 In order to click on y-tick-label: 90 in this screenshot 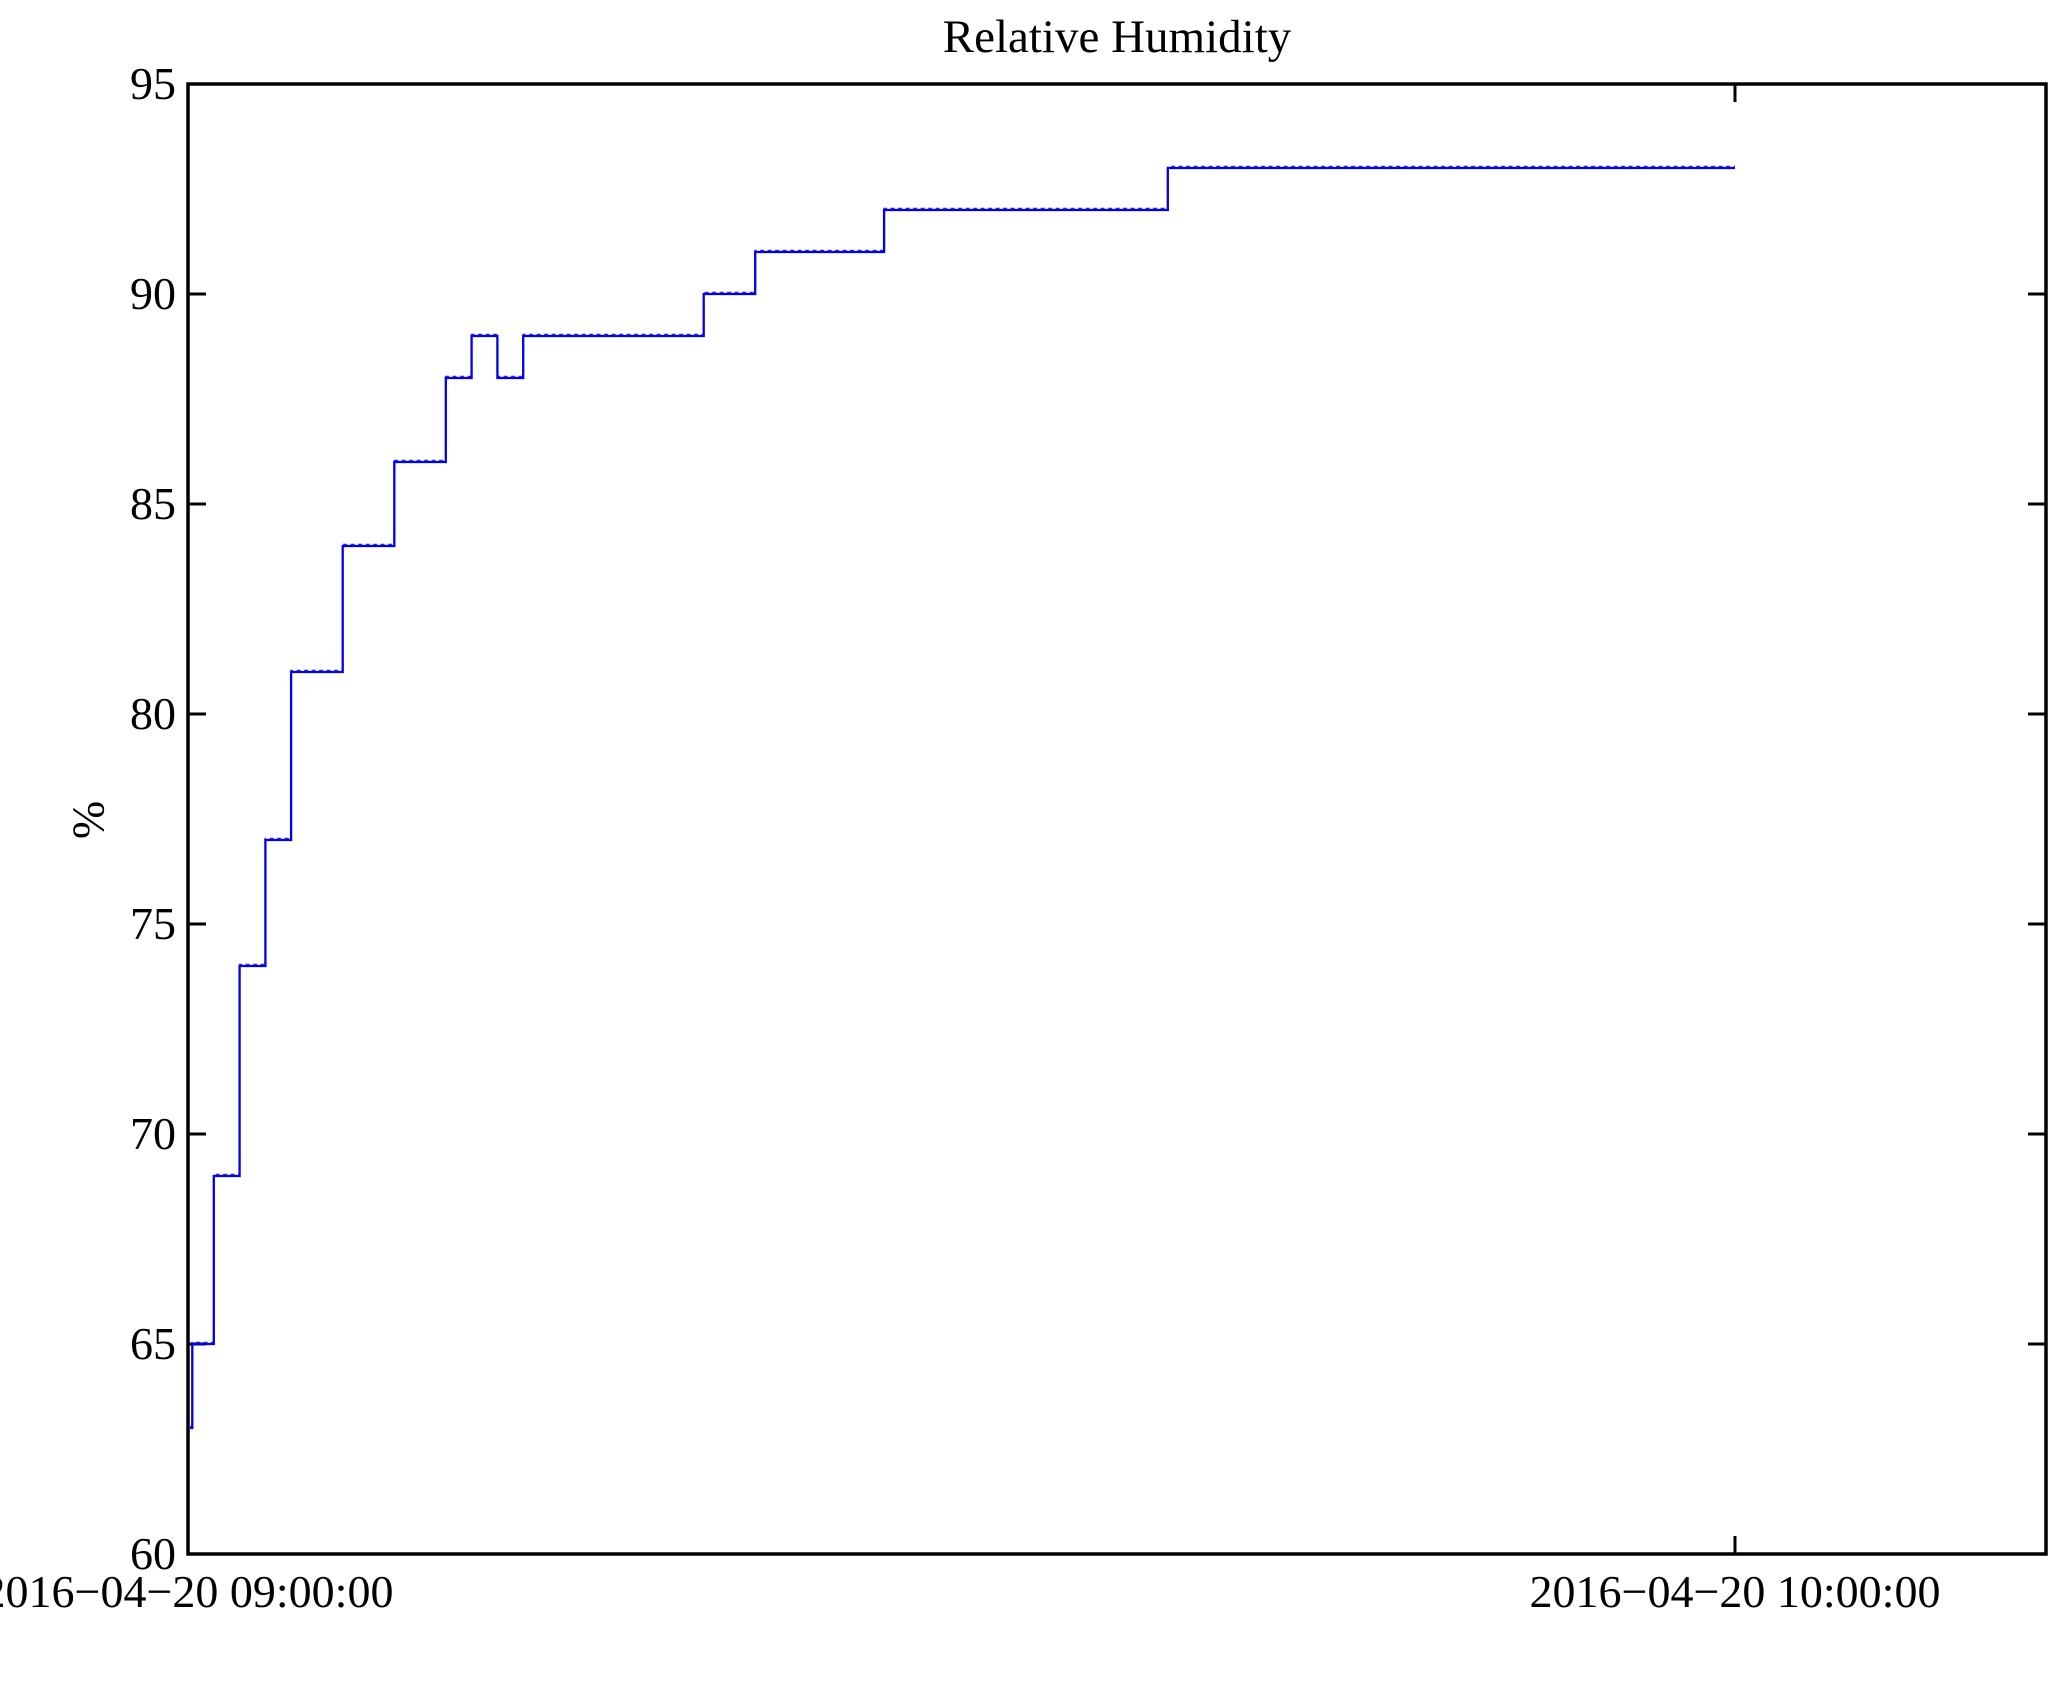, I will do `click(153, 293)`.